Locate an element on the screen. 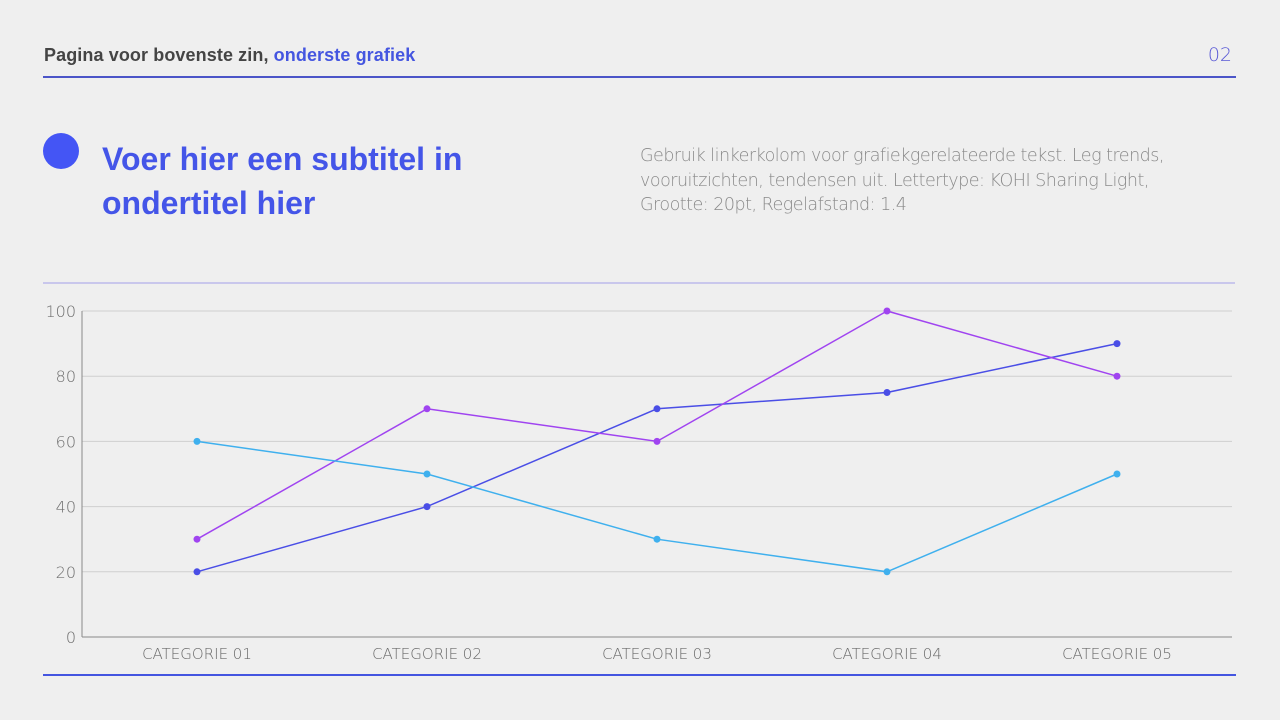 The image size is (1280, 720). header-divider is located at coordinates (639, 77).